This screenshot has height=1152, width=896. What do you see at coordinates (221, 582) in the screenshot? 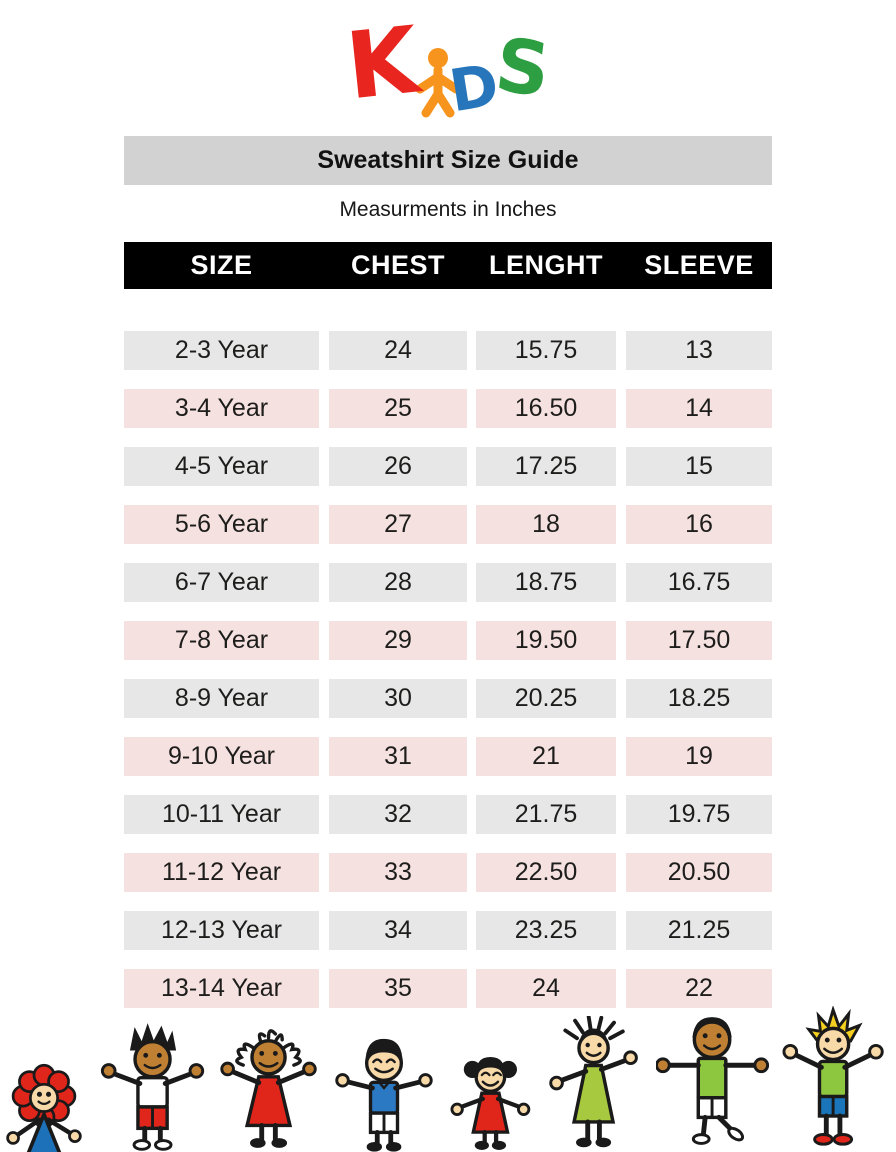
I see `size-cell: 6-7 Year` at bounding box center [221, 582].